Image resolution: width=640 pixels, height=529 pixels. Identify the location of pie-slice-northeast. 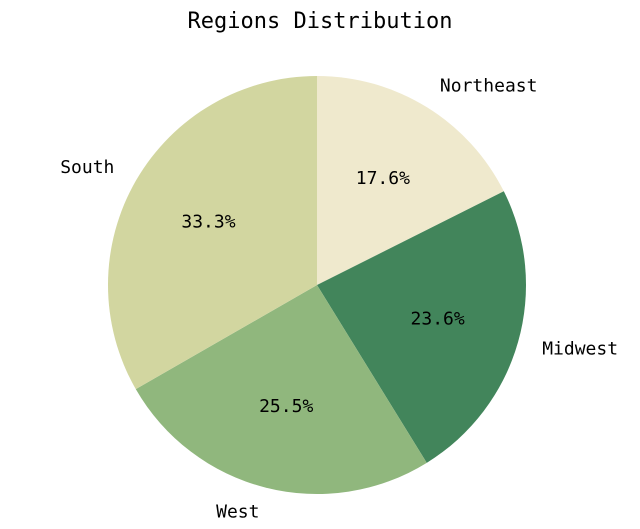
(410, 180).